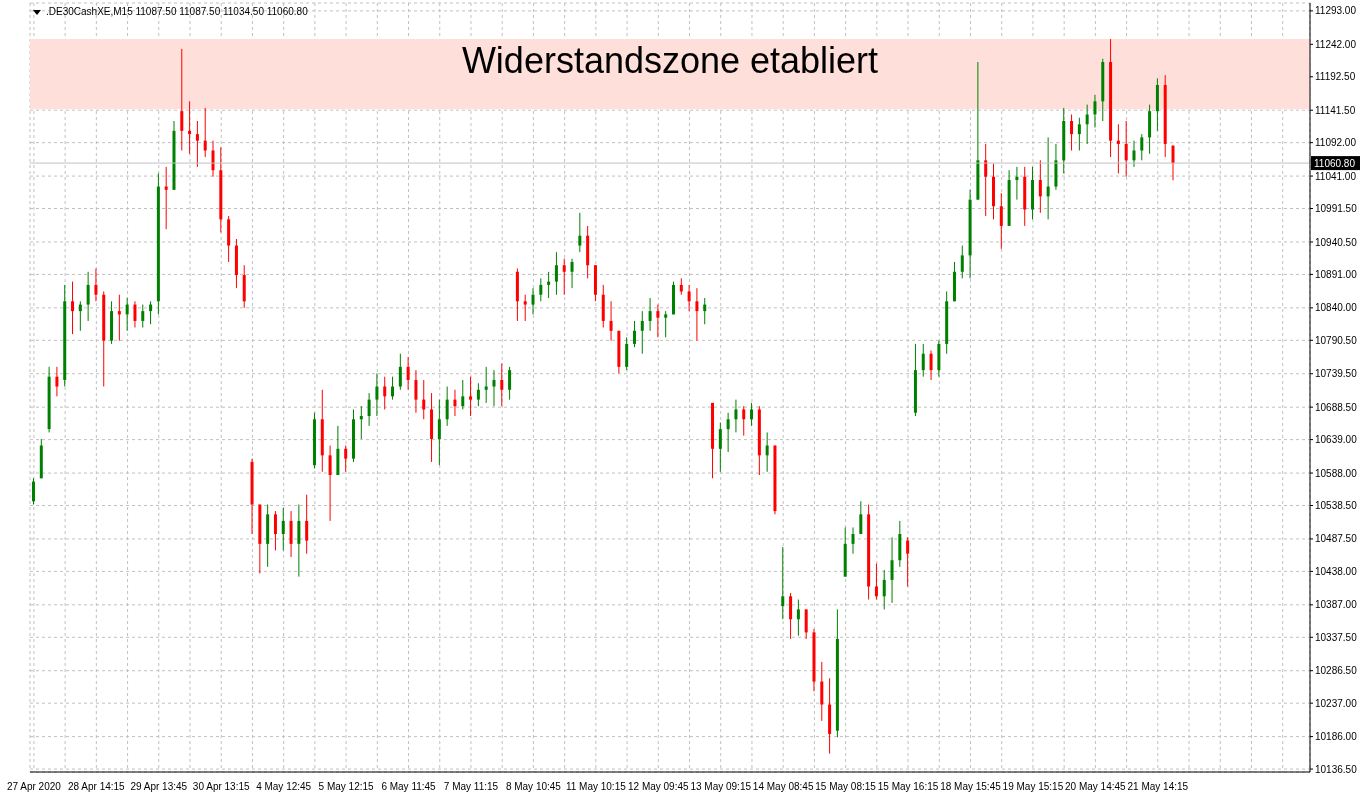 This screenshot has height=793, width=1361. Describe the element at coordinates (533, 787) in the screenshot. I see `x-tick-label: 8 May 10:45` at that location.